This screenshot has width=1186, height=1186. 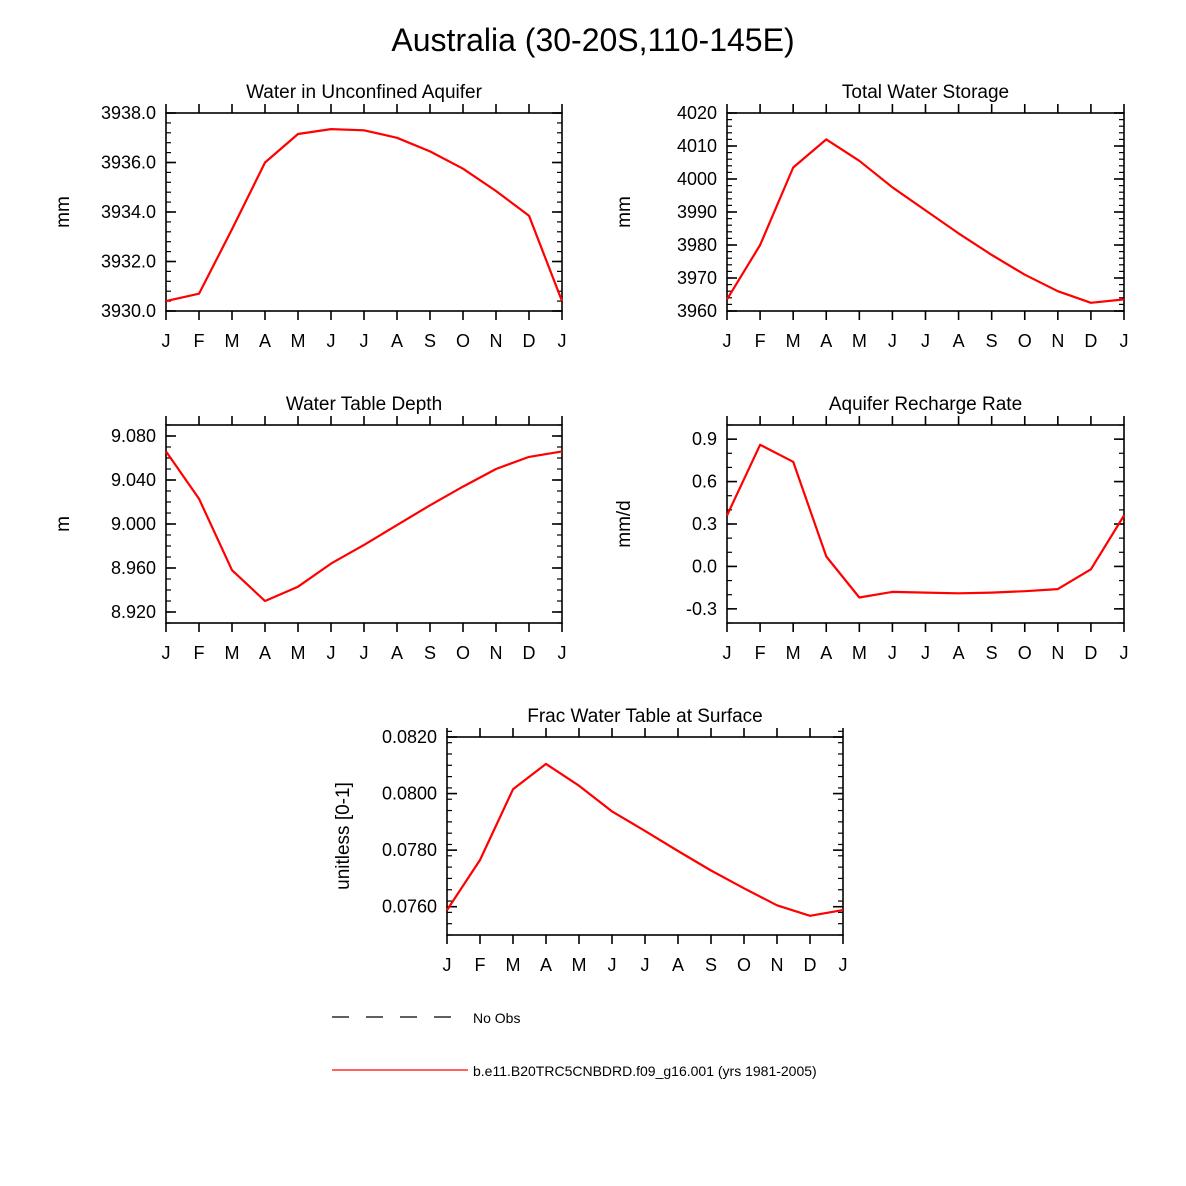 I want to click on y-tick-label: 9.000, so click(x=133, y=524).